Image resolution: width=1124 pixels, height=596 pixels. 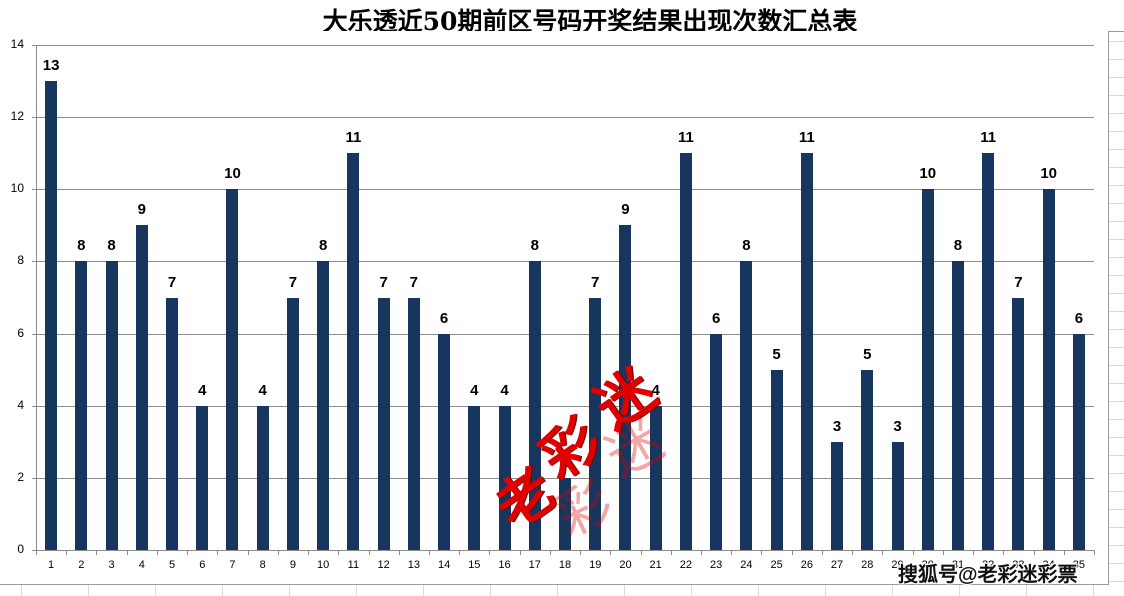 I want to click on x-tick-label: 25, so click(x=776, y=565).